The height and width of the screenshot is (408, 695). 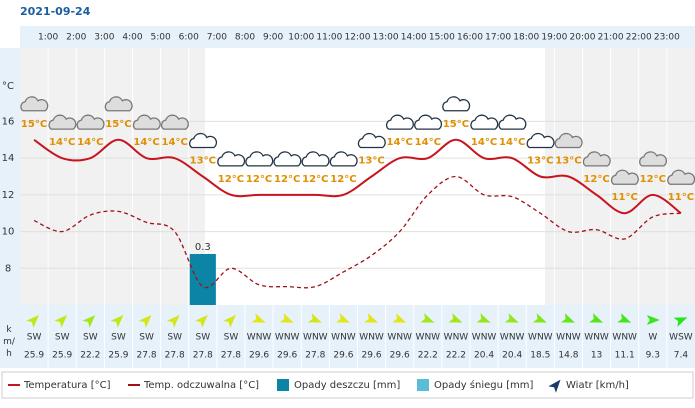 What do you see at coordinates (273, 38) in the screenshot?
I see `hour-label: 9:00` at bounding box center [273, 38].